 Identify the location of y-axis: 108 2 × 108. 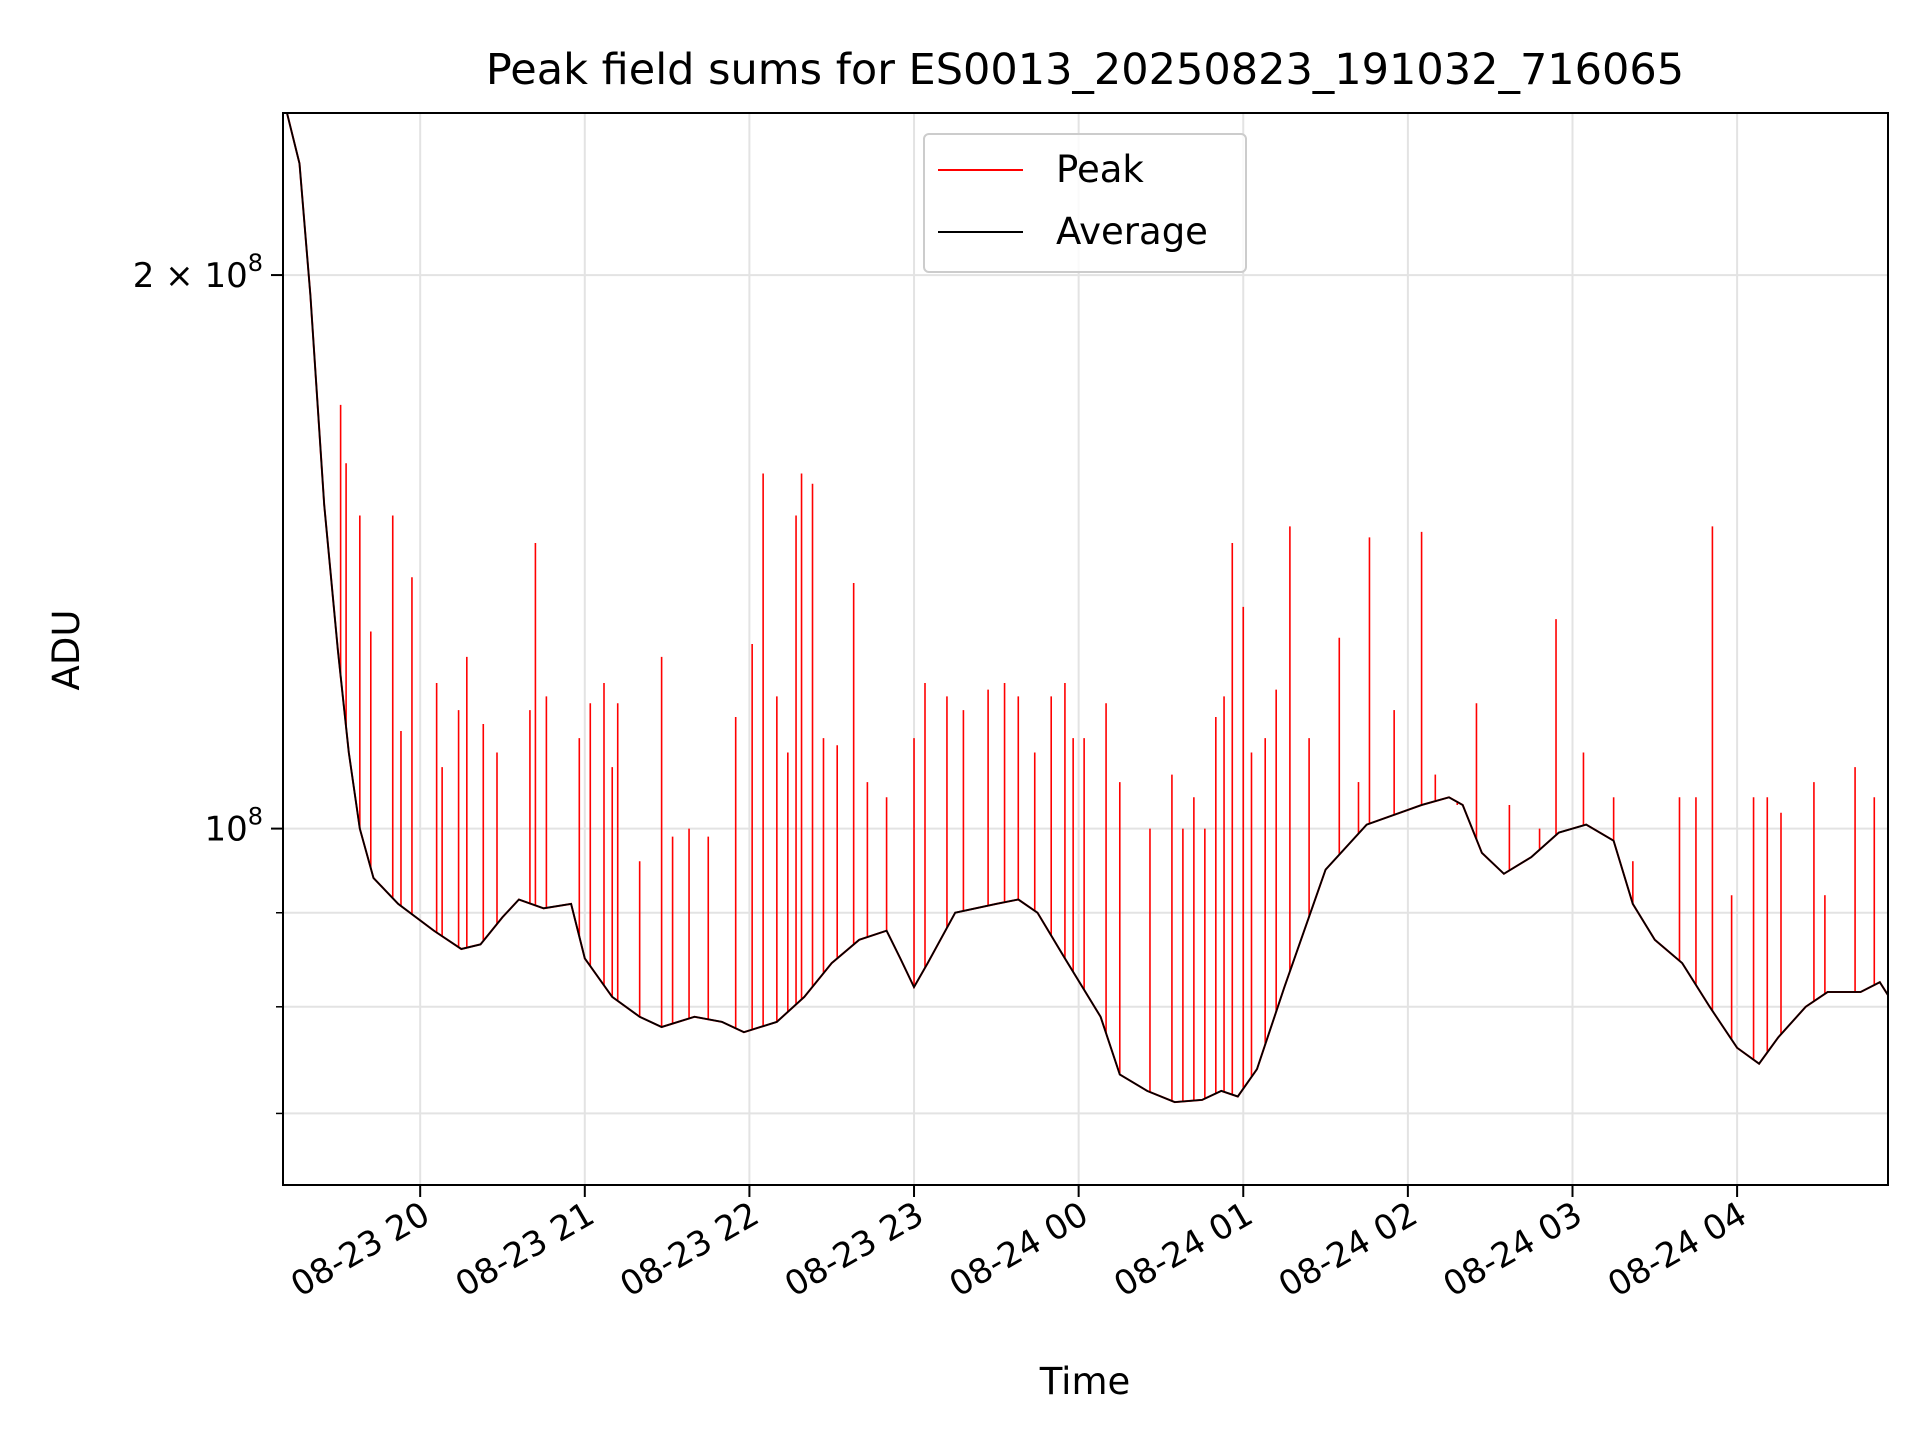
(208, 682).